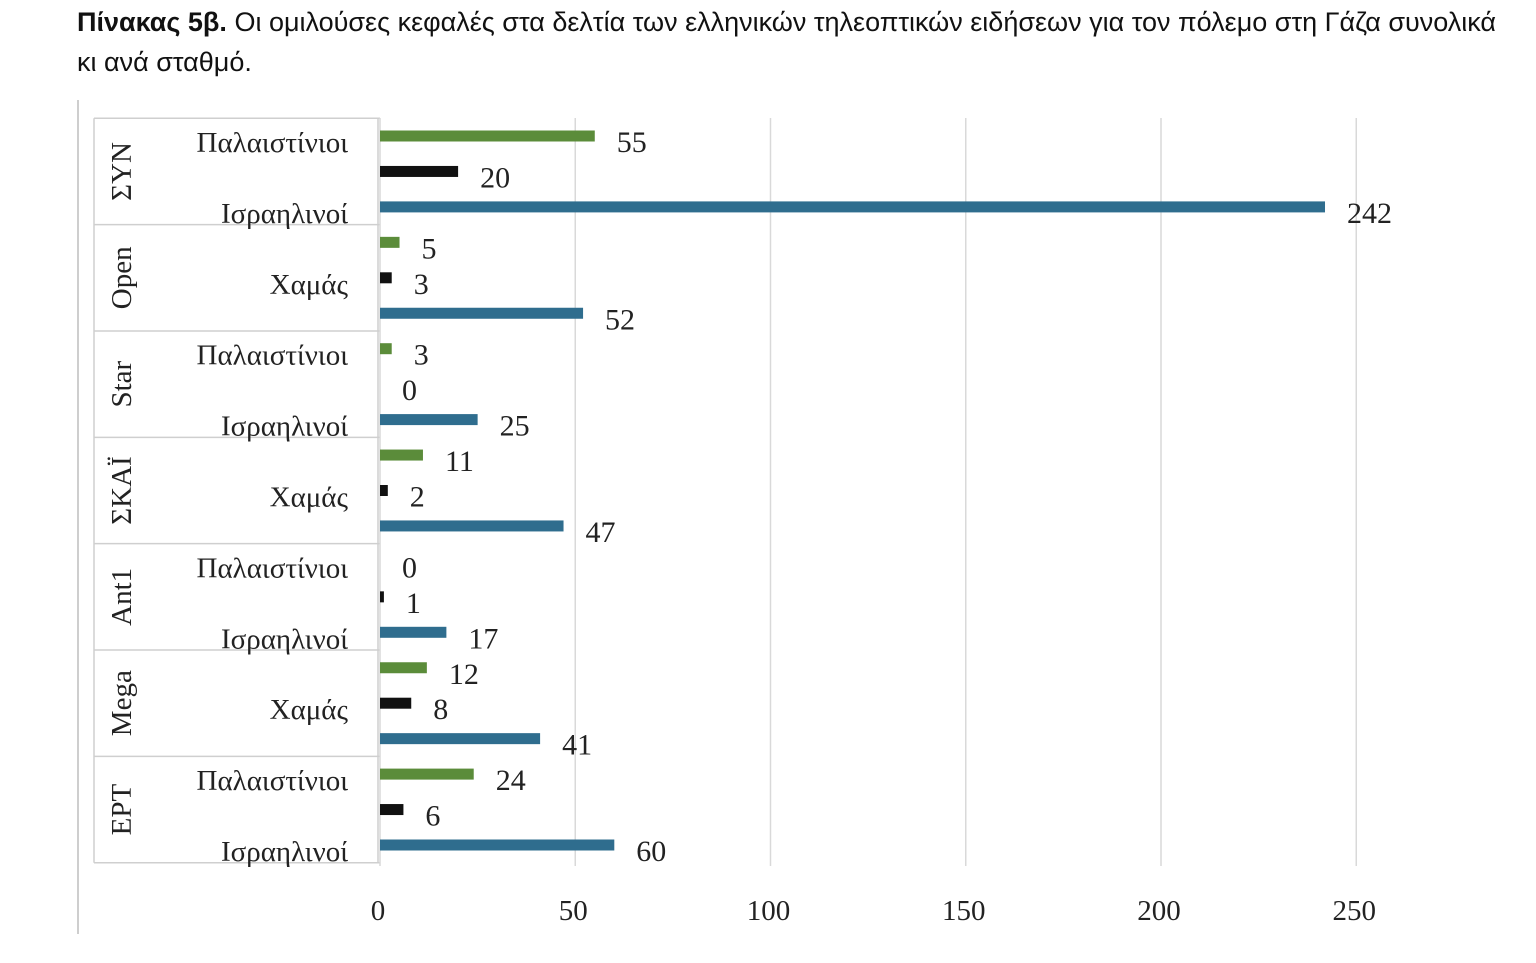 This screenshot has height=963, width=1536. I want to click on group-label-mega: Mega, so click(122, 703).